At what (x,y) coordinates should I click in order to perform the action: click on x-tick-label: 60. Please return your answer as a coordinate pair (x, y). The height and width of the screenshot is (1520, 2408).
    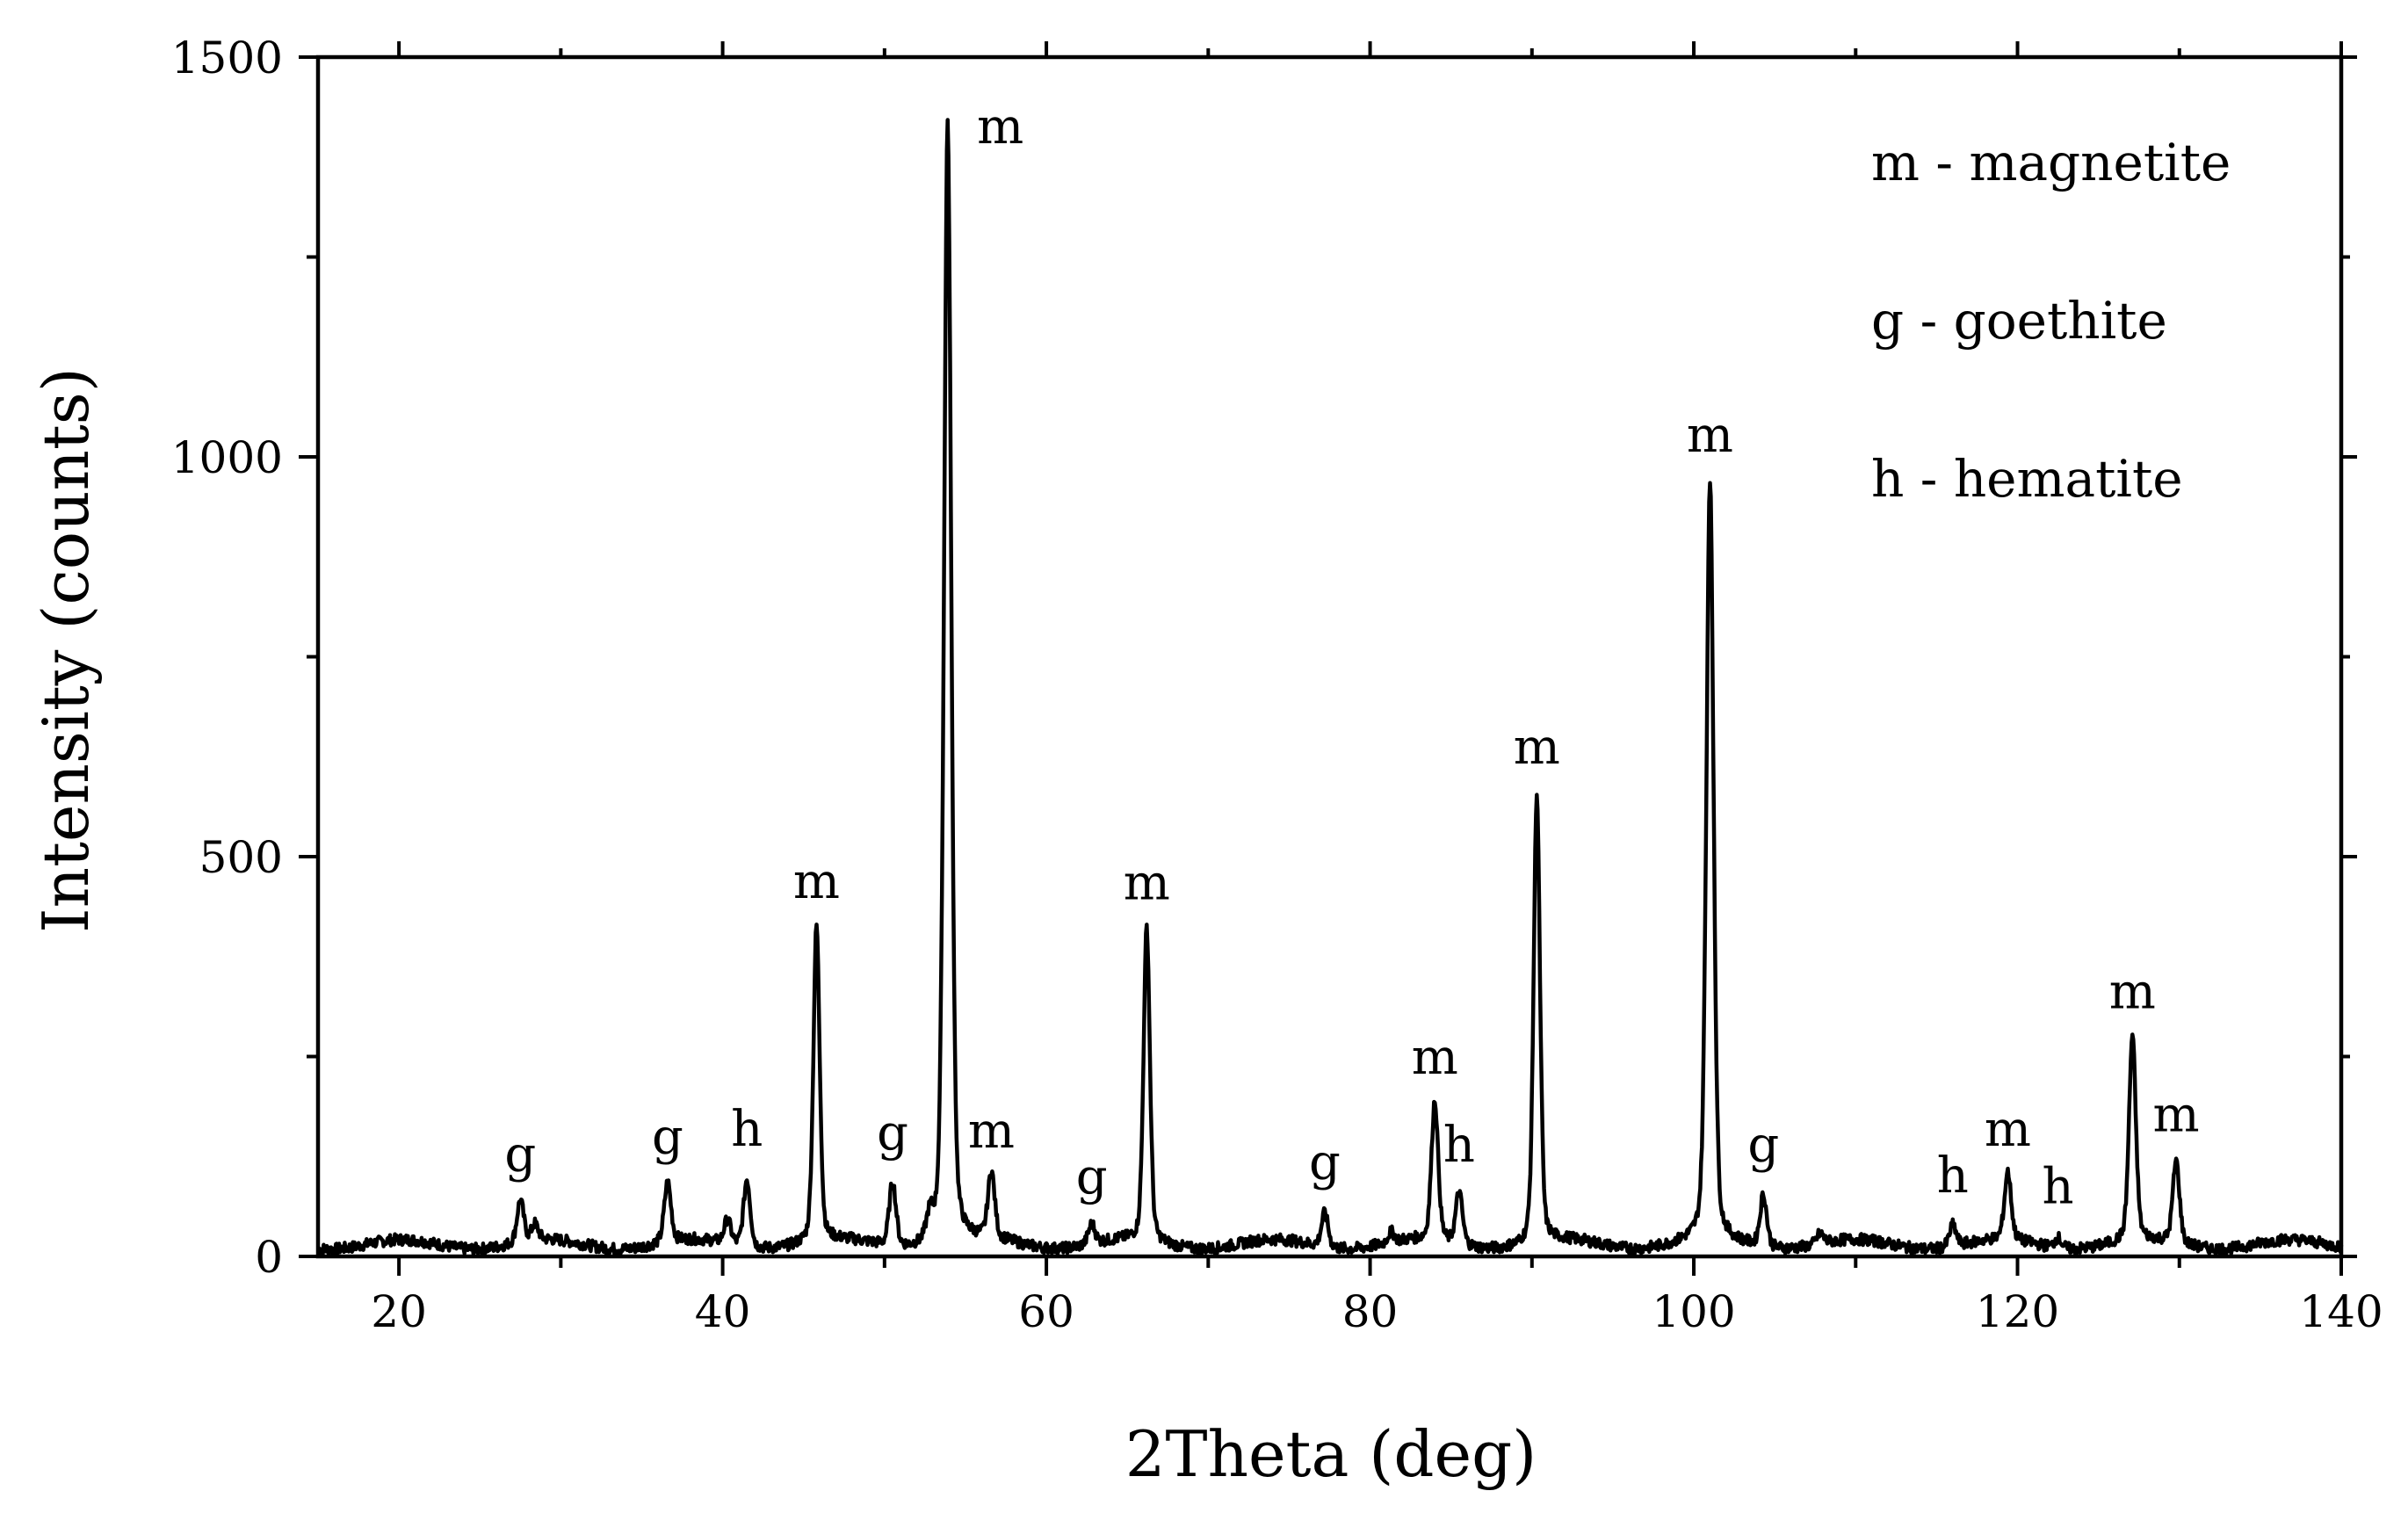
    Looking at the image, I should click on (1046, 1311).